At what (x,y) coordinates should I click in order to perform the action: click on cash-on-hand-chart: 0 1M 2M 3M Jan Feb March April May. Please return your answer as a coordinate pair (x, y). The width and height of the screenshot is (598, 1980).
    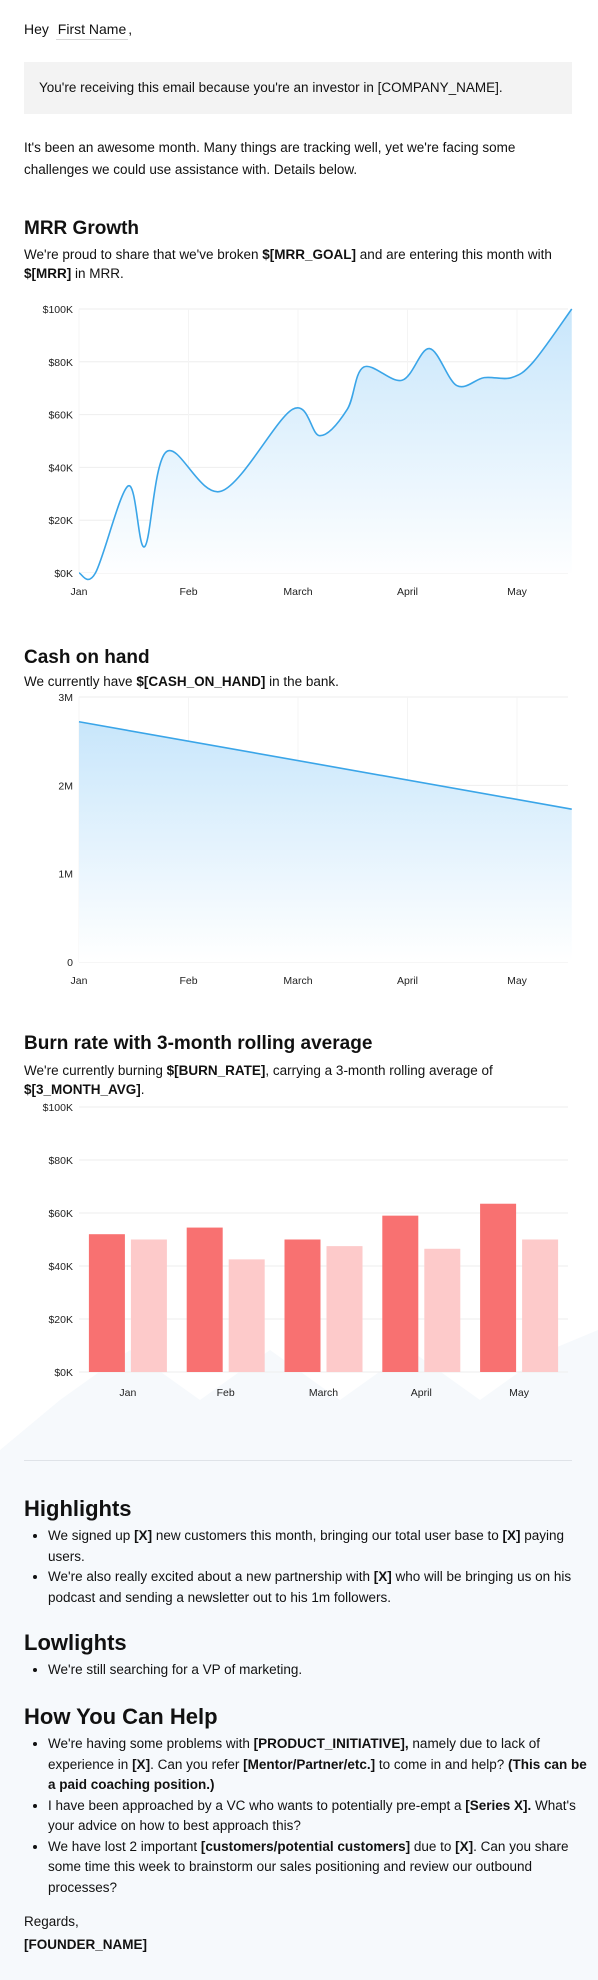
    Looking at the image, I should click on (315, 839).